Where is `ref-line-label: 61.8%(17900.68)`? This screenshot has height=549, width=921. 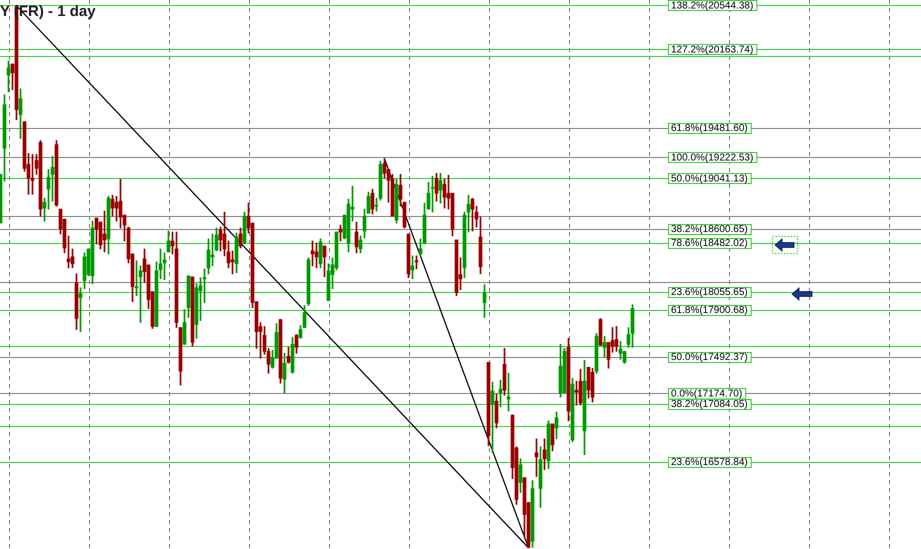 ref-line-label: 61.8%(17900.68) is located at coordinates (709, 310).